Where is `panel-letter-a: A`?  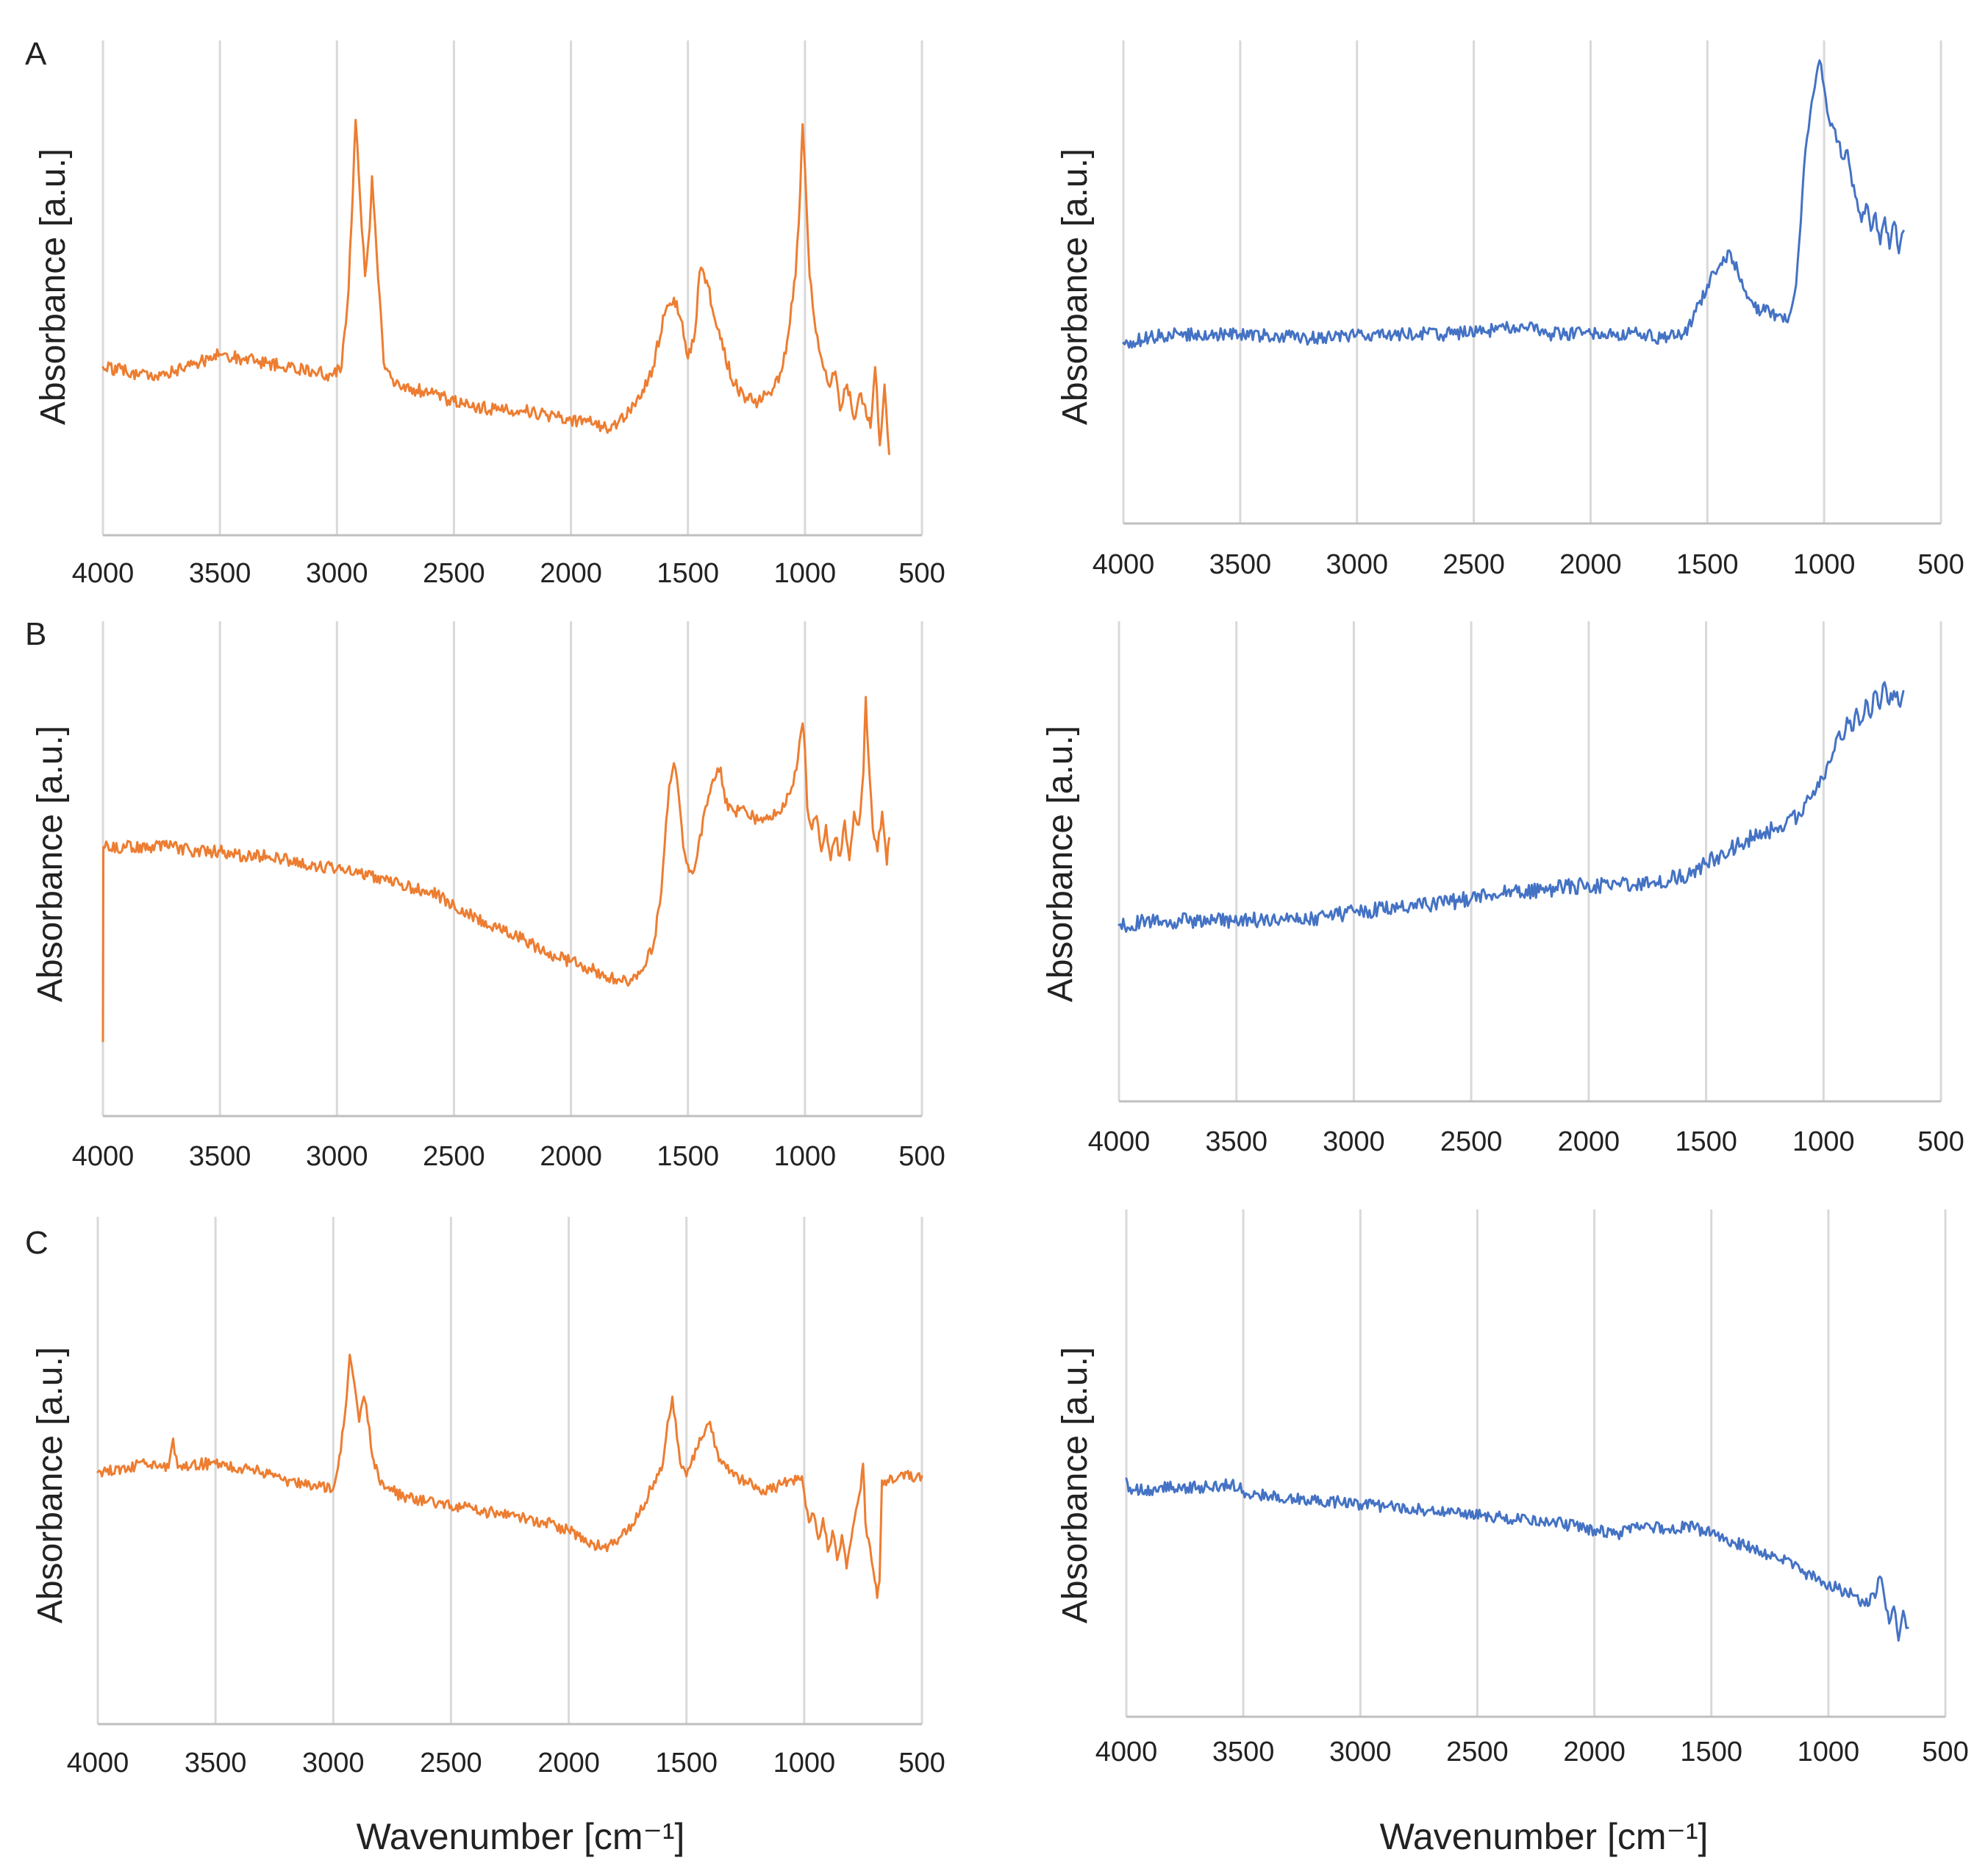 panel-letter-a: A is located at coordinates (36, 54).